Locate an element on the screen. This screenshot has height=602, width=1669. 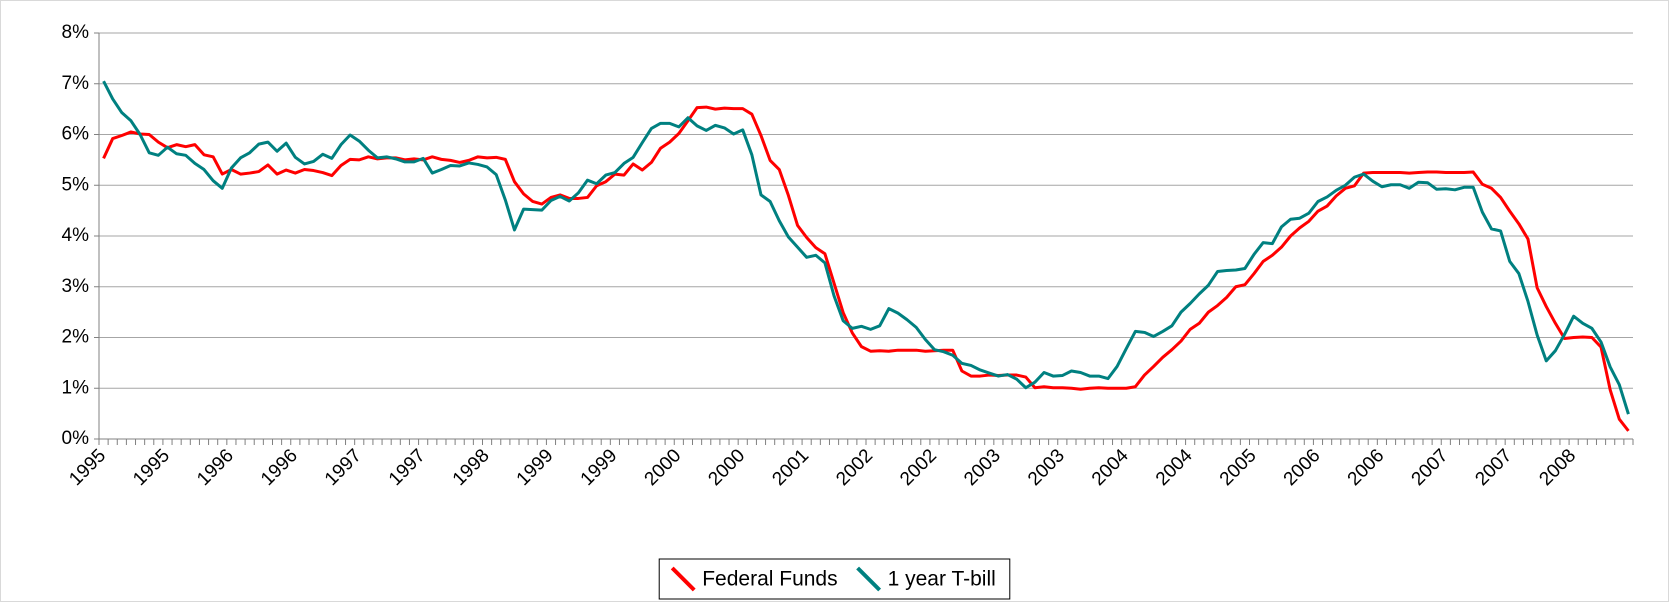
y-tick-label: 7% is located at coordinates (76, 83).